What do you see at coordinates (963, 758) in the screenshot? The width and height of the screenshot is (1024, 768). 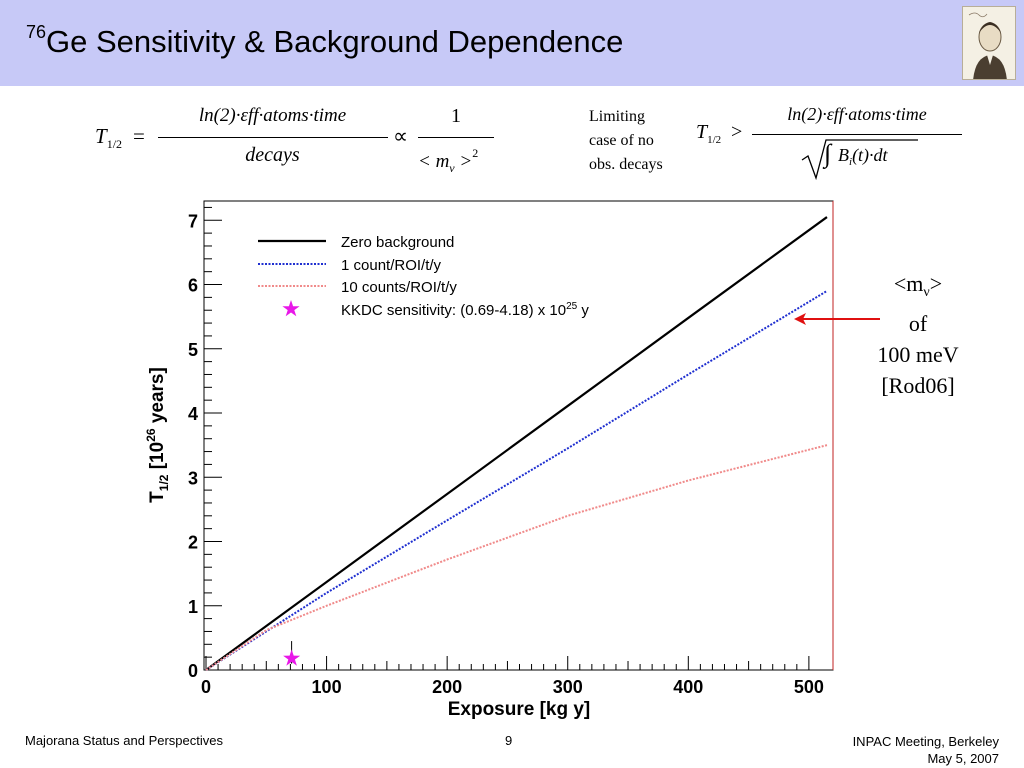 I see `footer-right-line-2: May 5, 2007` at bounding box center [963, 758].